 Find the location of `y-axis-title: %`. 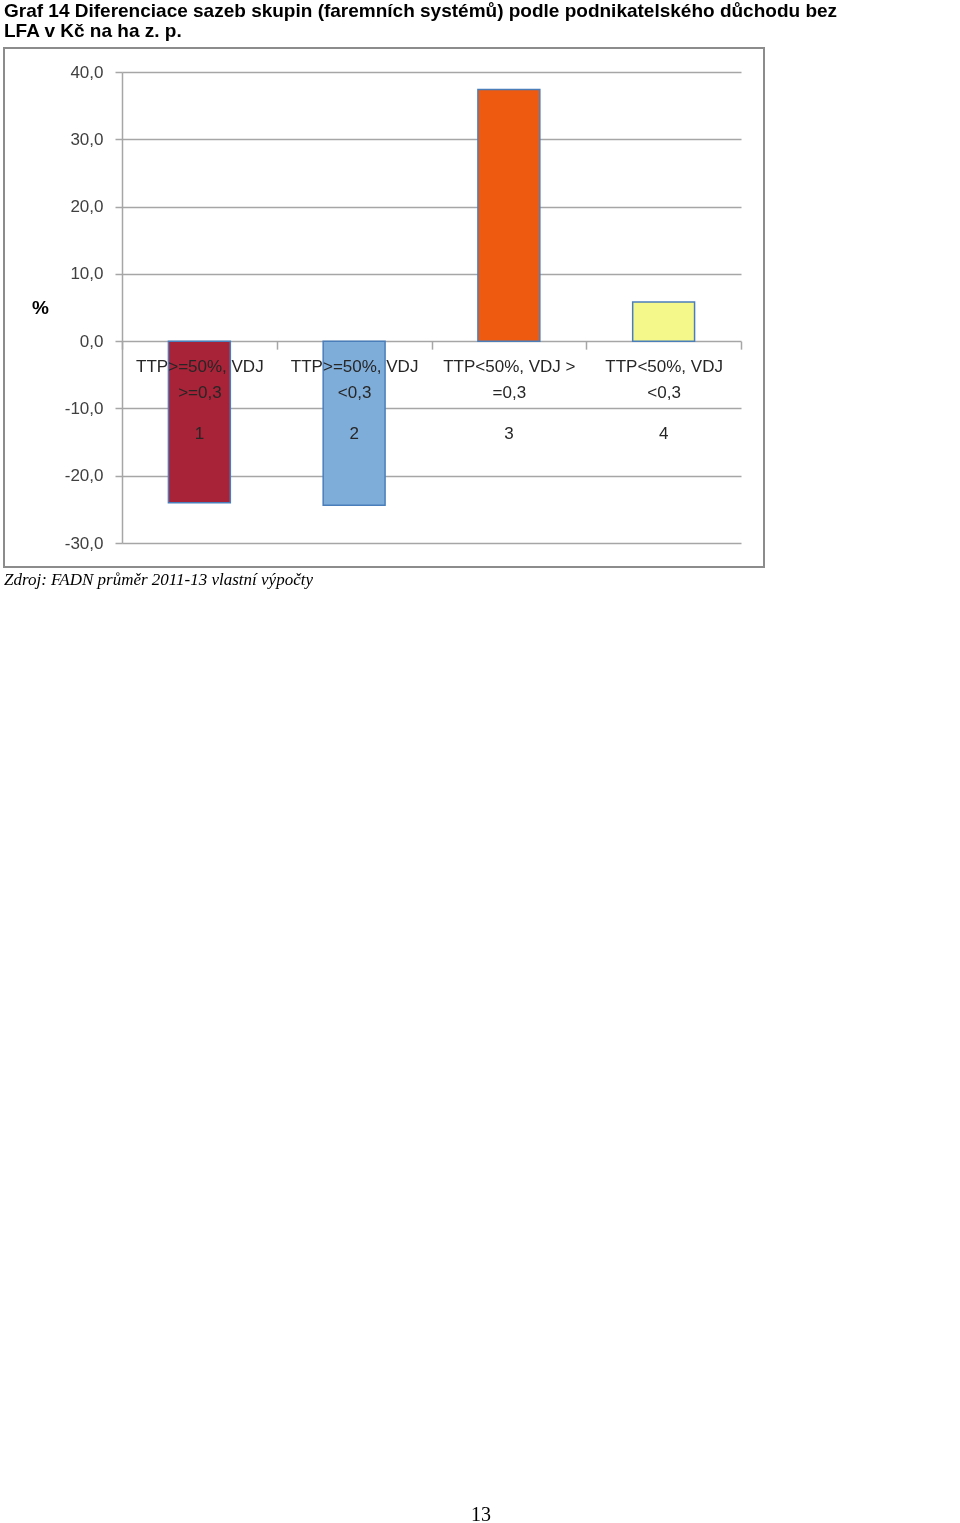

y-axis-title: % is located at coordinates (41, 307).